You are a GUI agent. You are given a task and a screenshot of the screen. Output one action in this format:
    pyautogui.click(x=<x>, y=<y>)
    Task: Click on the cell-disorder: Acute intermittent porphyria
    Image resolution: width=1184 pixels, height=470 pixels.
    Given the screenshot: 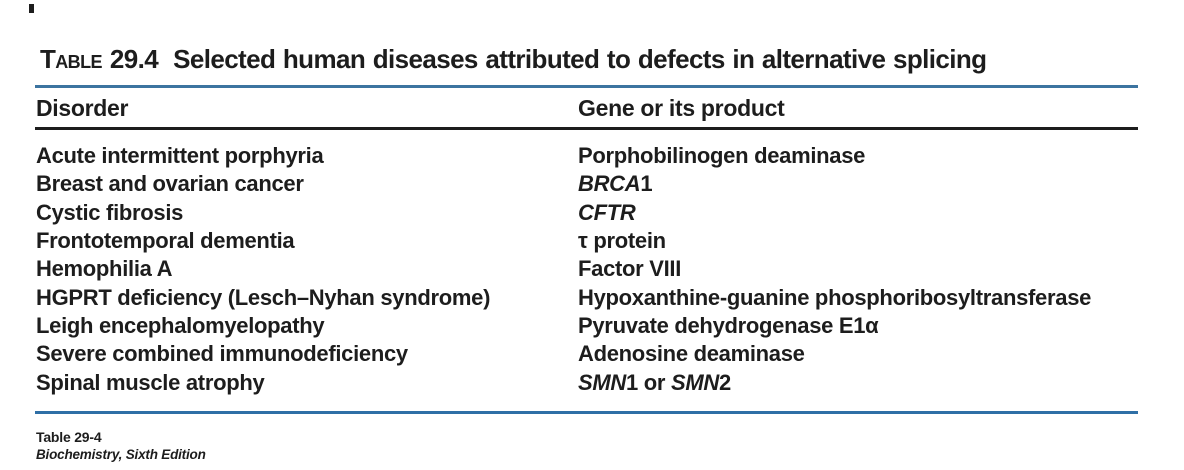 What is the action you would take?
    pyautogui.click(x=180, y=155)
    